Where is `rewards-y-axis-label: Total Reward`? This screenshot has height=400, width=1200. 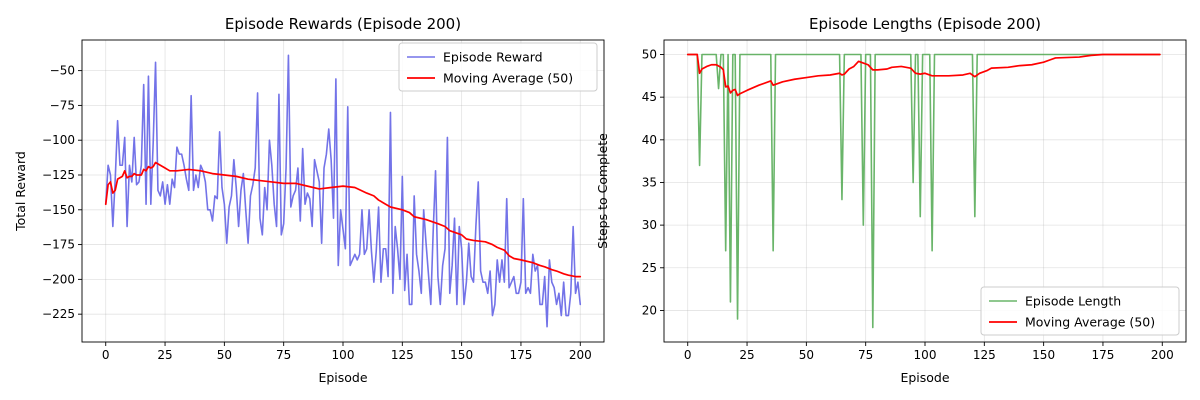
rewards-y-axis-label: Total Reward is located at coordinates (20, 191).